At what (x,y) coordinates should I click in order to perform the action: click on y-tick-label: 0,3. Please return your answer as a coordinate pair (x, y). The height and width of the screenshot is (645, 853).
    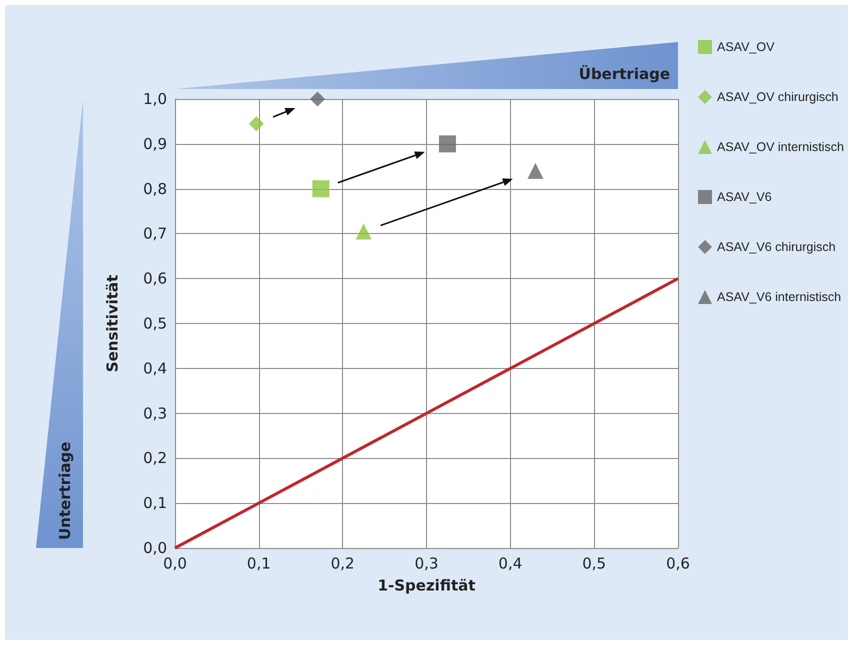
    Looking at the image, I should click on (155, 413).